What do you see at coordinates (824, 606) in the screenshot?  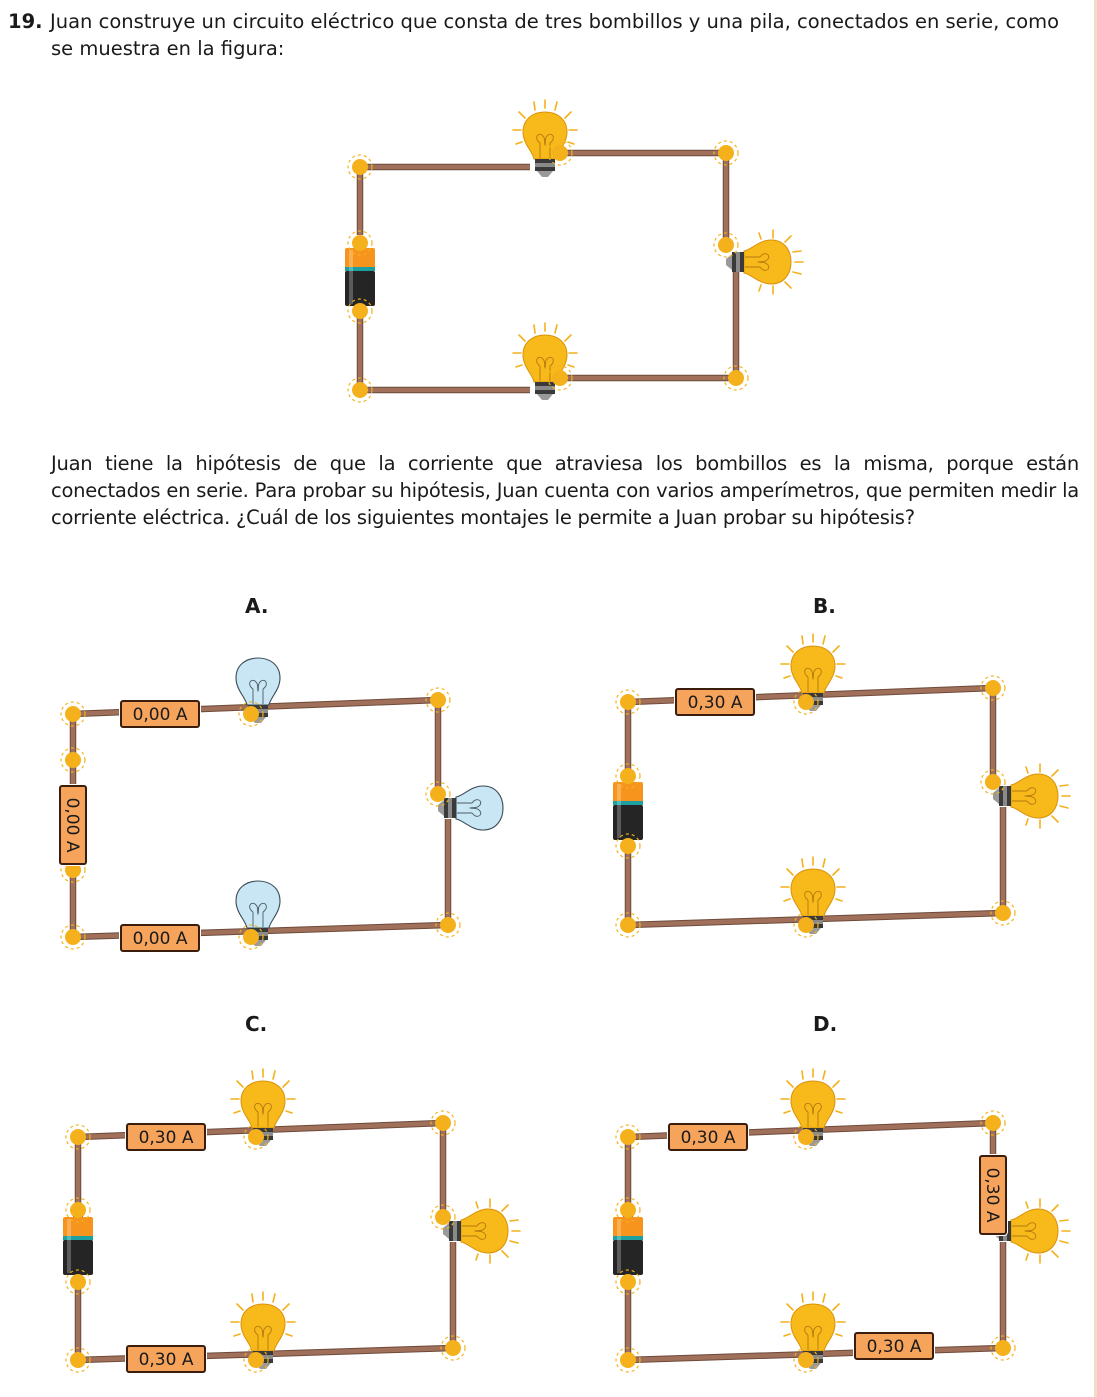 I see `option-b-label: B.` at bounding box center [824, 606].